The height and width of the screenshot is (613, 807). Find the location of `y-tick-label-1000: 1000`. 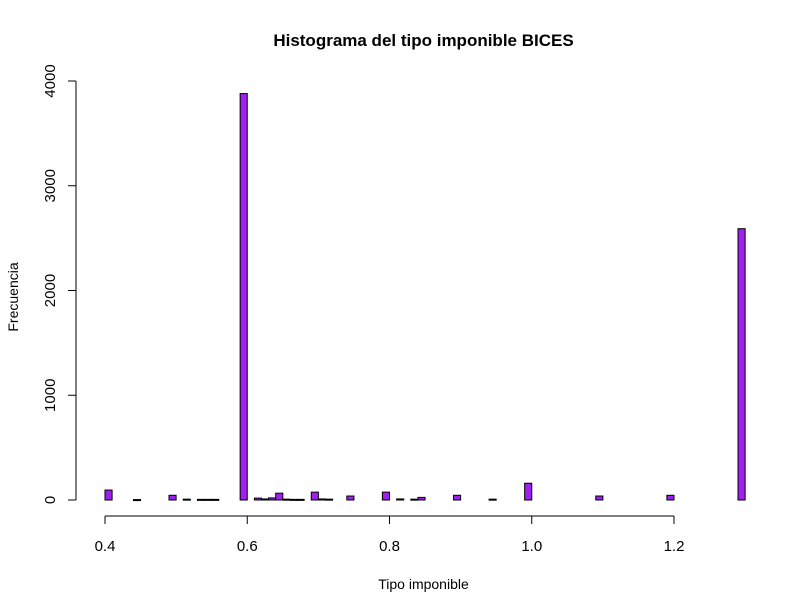

y-tick-label-1000: 1000 is located at coordinates (50, 395).